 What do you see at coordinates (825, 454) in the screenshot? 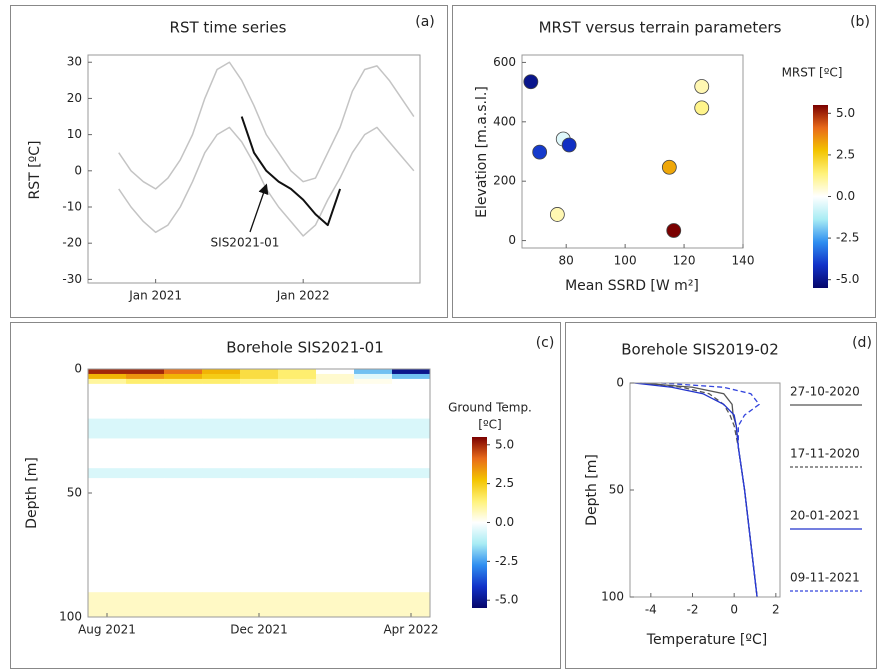
I see `legend-label: 17-11-2020` at bounding box center [825, 454].